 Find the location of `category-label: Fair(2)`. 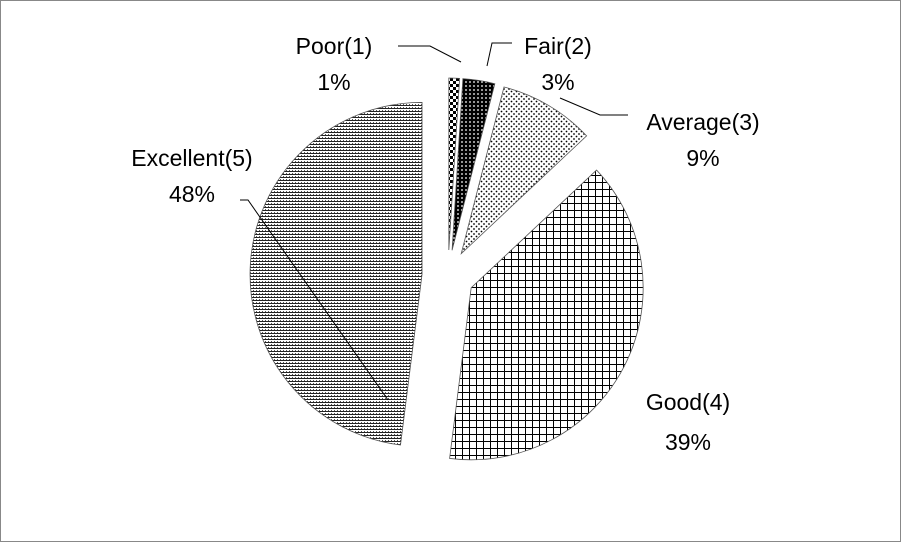

category-label: Fair(2) is located at coordinates (558, 46).